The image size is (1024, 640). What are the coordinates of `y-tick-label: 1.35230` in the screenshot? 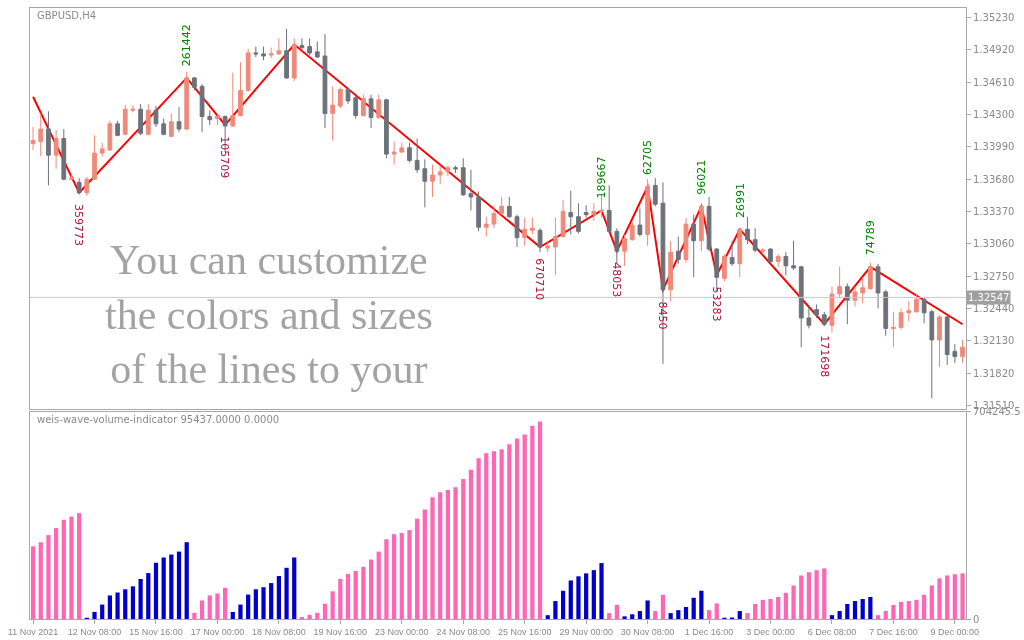 It's located at (994, 17).